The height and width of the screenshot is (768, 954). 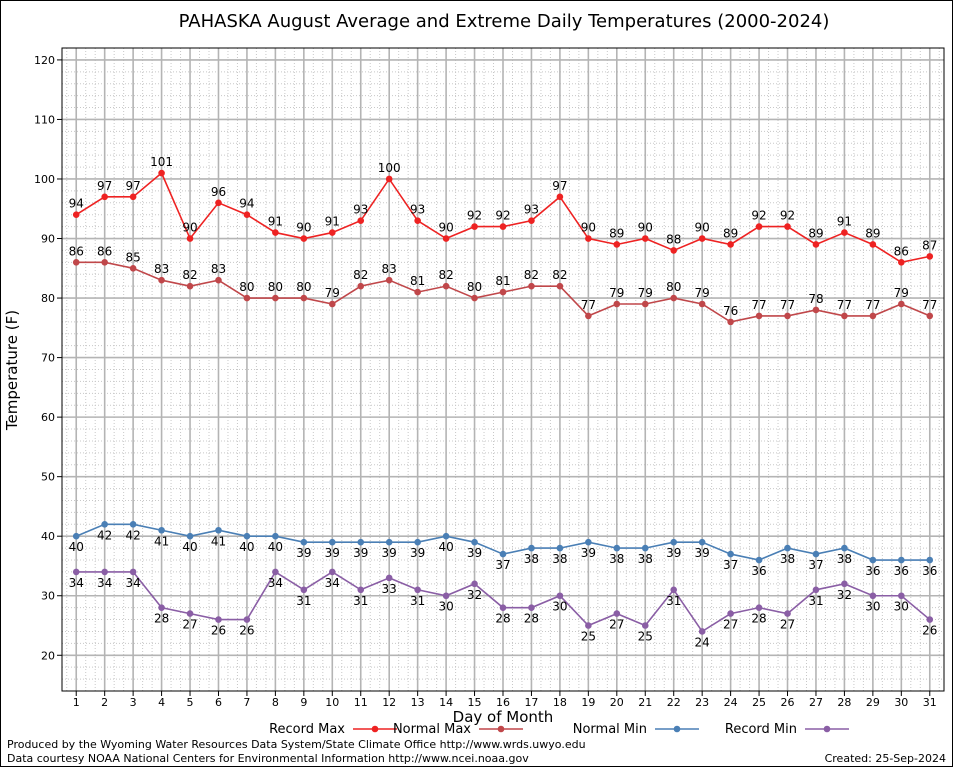 I want to click on data-label: 36, so click(x=758, y=571).